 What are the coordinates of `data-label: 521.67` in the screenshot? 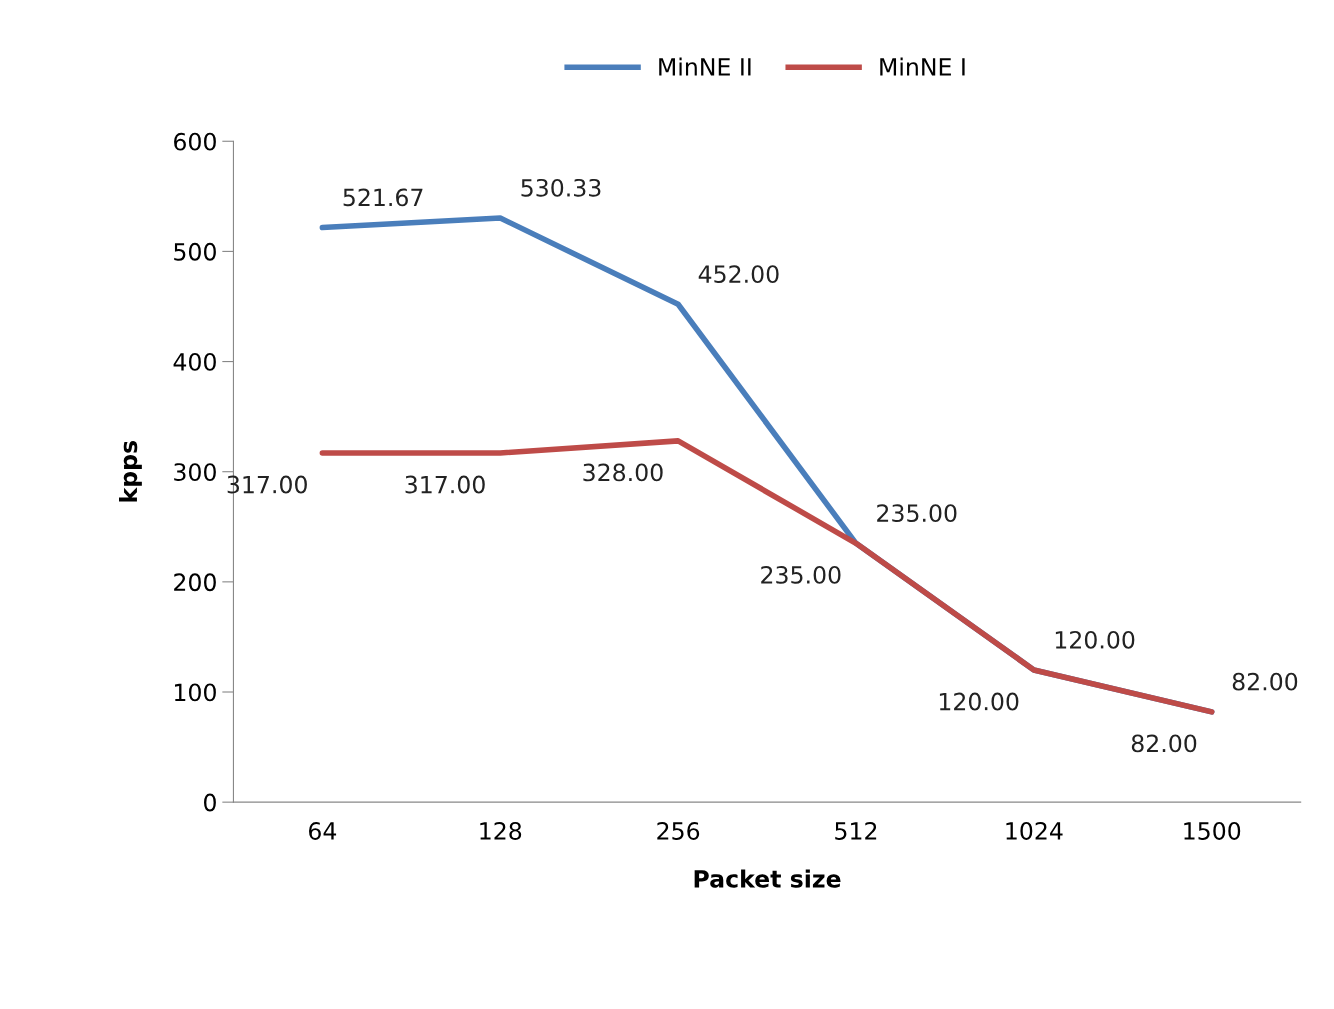 It's located at (383, 197).